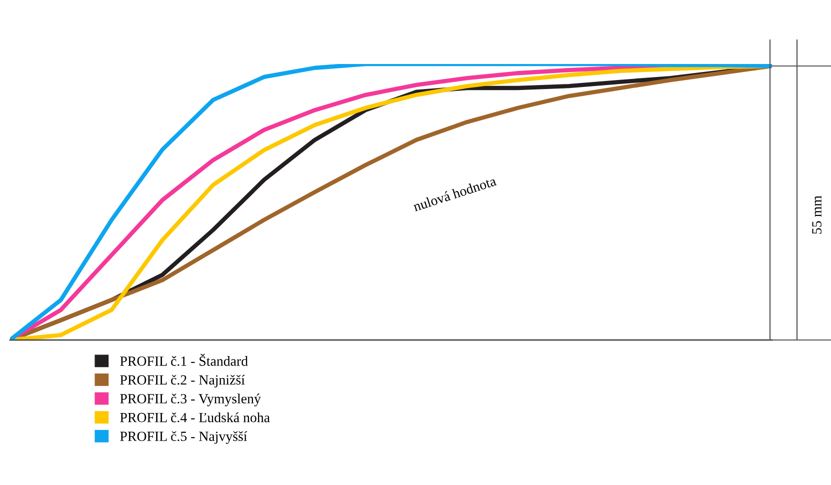  What do you see at coordinates (182, 381) in the screenshot?
I see `legend-label: PROFIL č.2 - Najnižší` at bounding box center [182, 381].